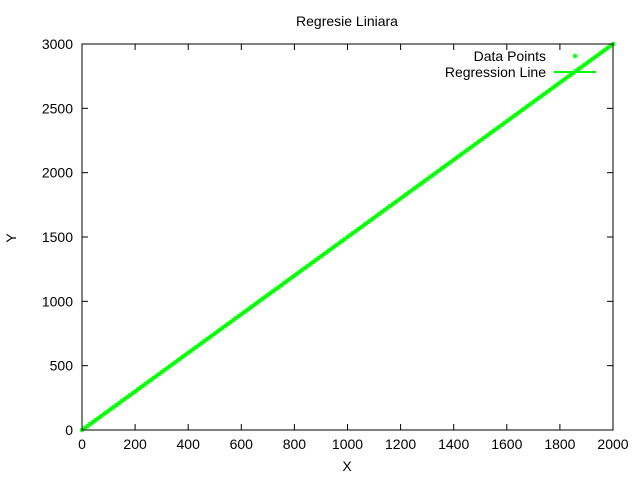  I want to click on x-tick-label: 200, so click(135, 444).